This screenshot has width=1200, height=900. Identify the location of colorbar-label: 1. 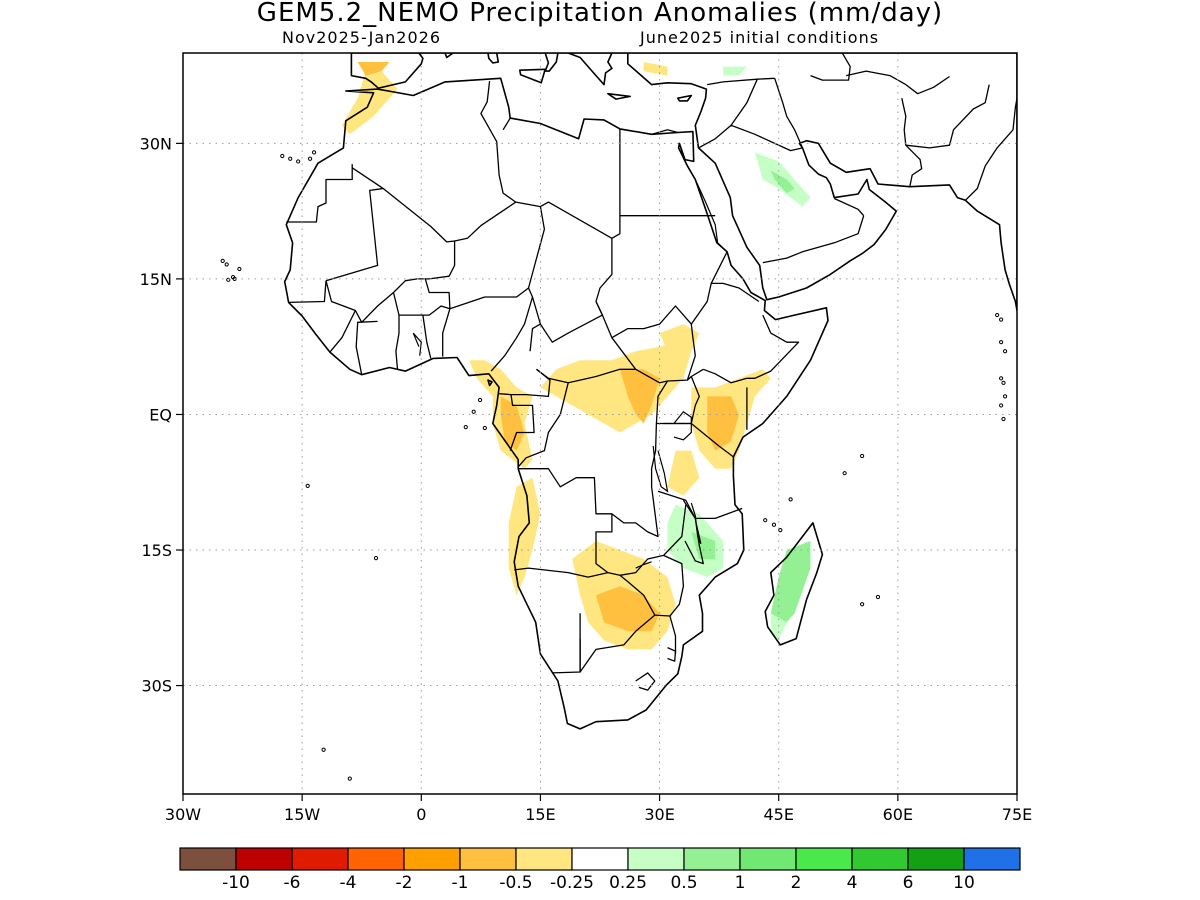
(740, 883).